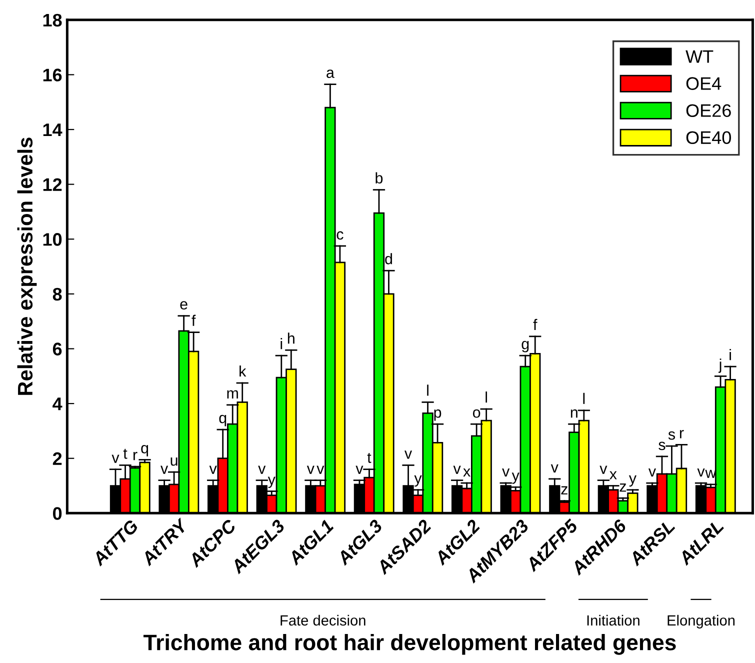 This screenshot has width=755, height=663. Describe the element at coordinates (704, 83) in the screenshot. I see `legend-label: OE4` at that location.